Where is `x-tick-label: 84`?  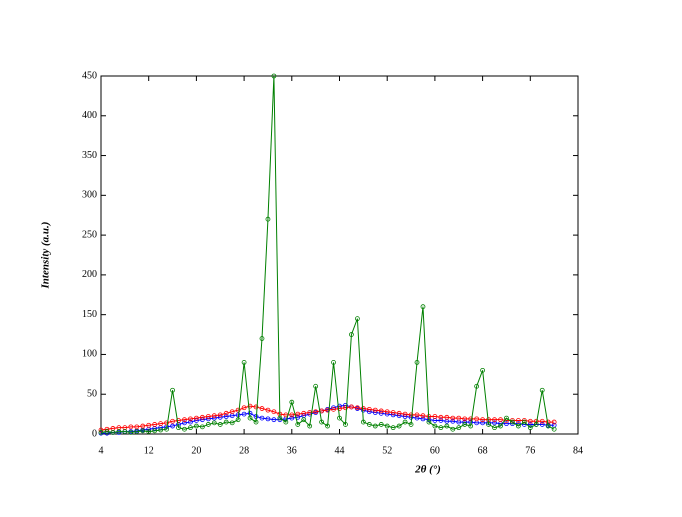 x-tick-label: 84 is located at coordinates (578, 450).